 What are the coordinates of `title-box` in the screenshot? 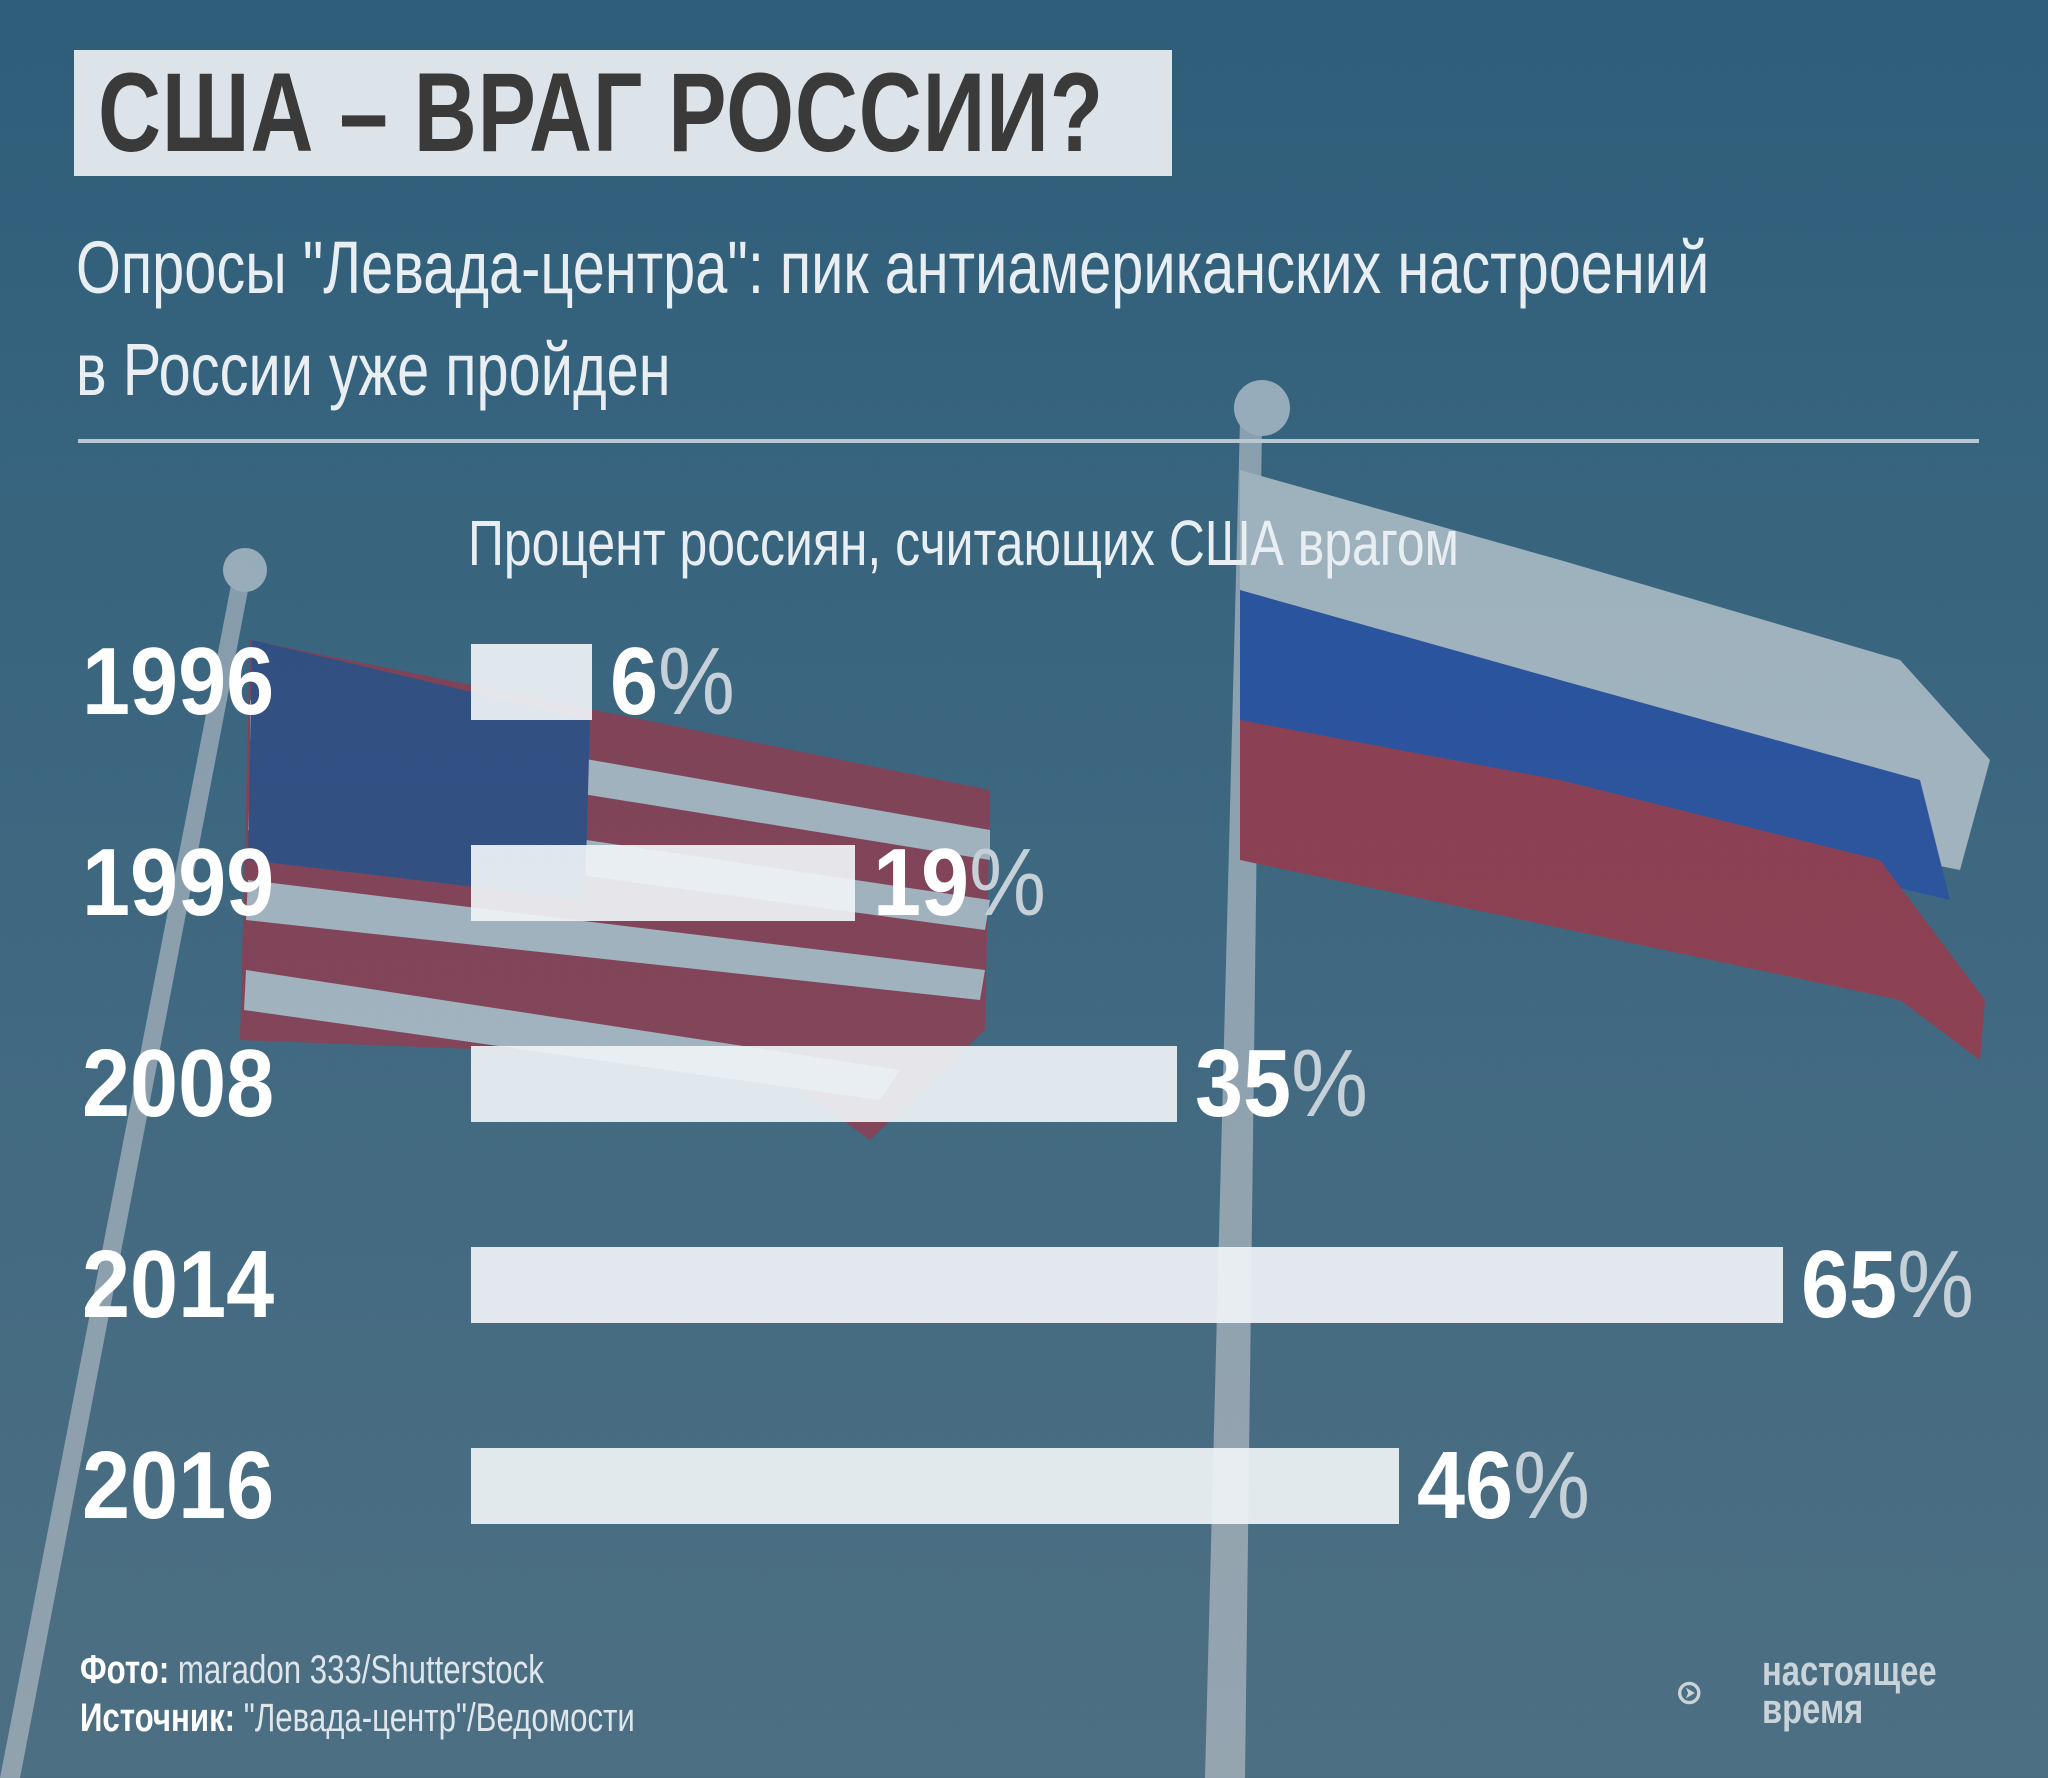 It's located at (623, 113).